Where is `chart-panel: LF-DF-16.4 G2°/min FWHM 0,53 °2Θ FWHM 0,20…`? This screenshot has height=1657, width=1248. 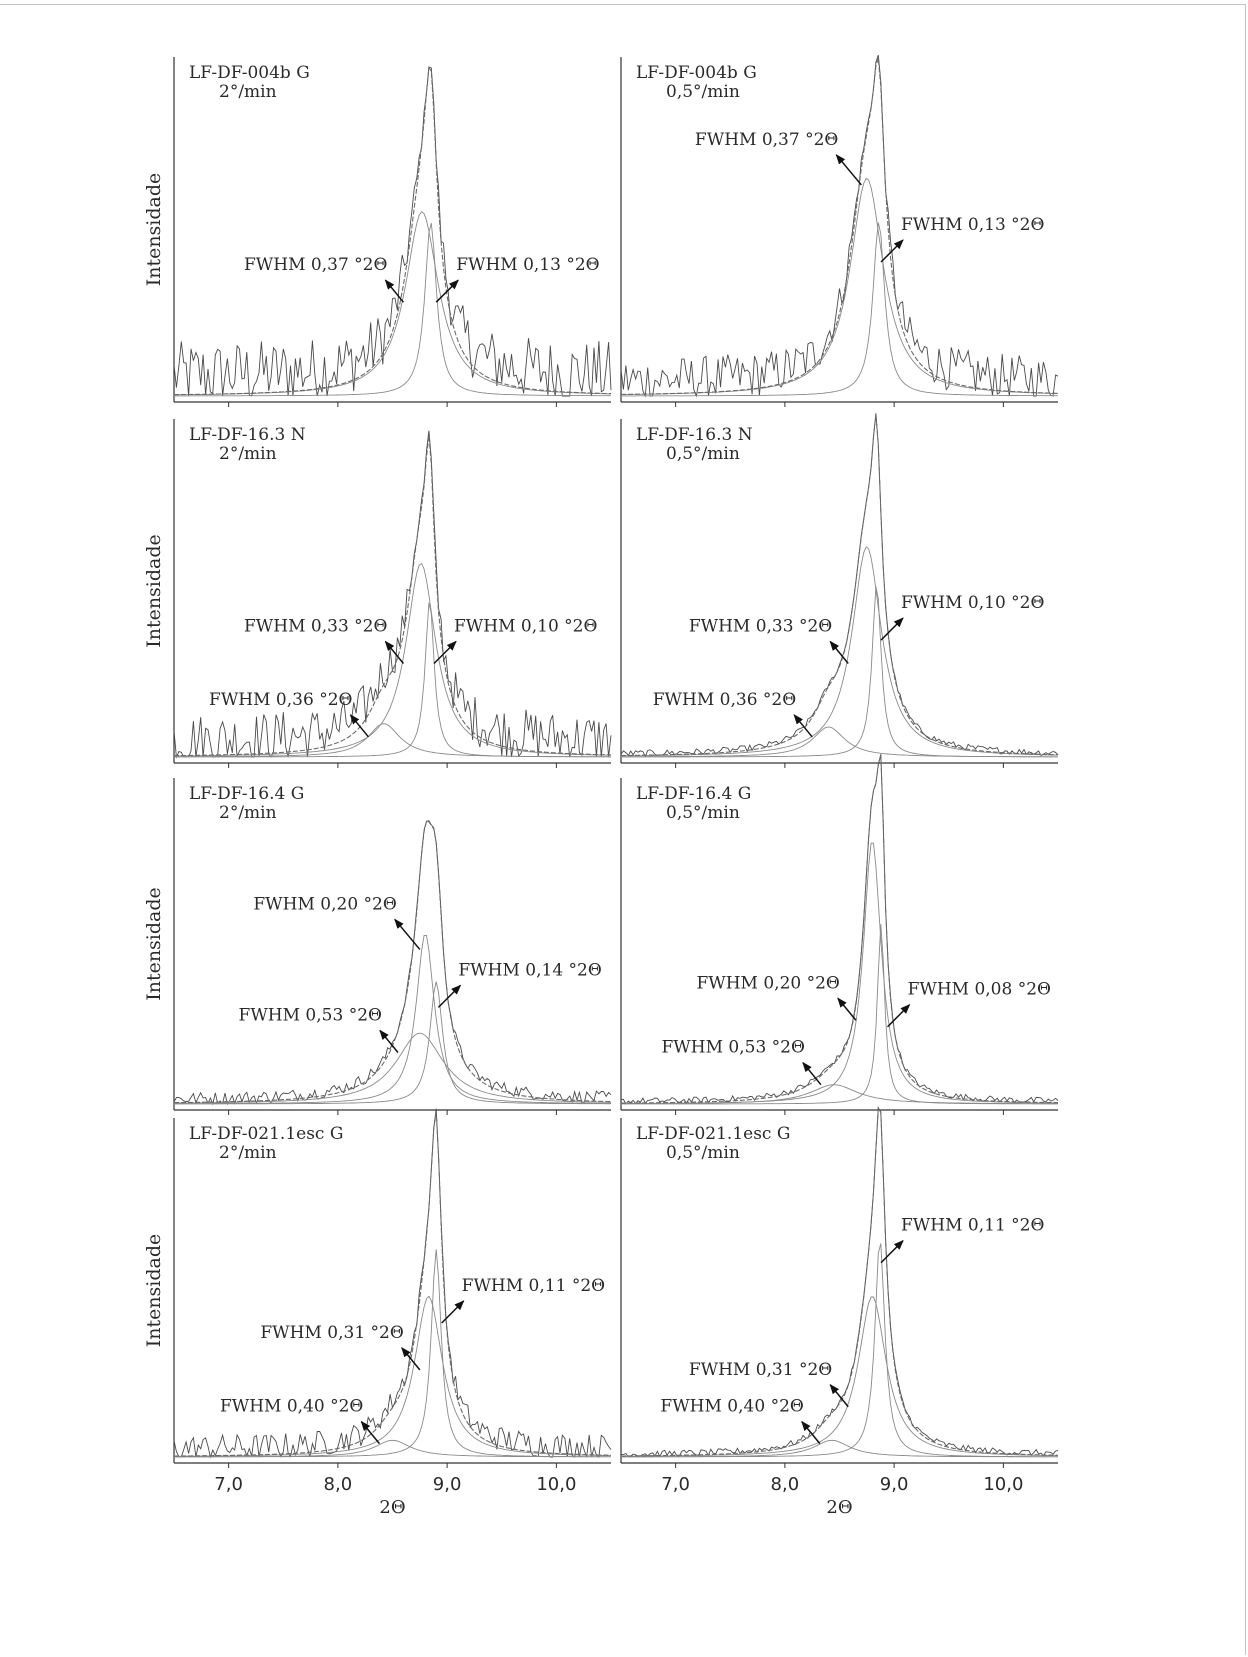
chart-panel: LF-DF-16.4 G2°/min FWHM 0,53 °2Θ FWHM 0,20… is located at coordinates (377, 946).